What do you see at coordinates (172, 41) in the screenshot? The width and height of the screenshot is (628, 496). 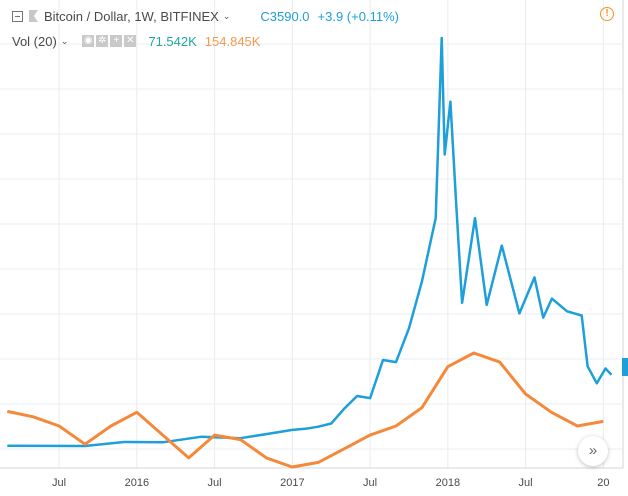 I see `volume-value-1: 71.542K` at bounding box center [172, 41].